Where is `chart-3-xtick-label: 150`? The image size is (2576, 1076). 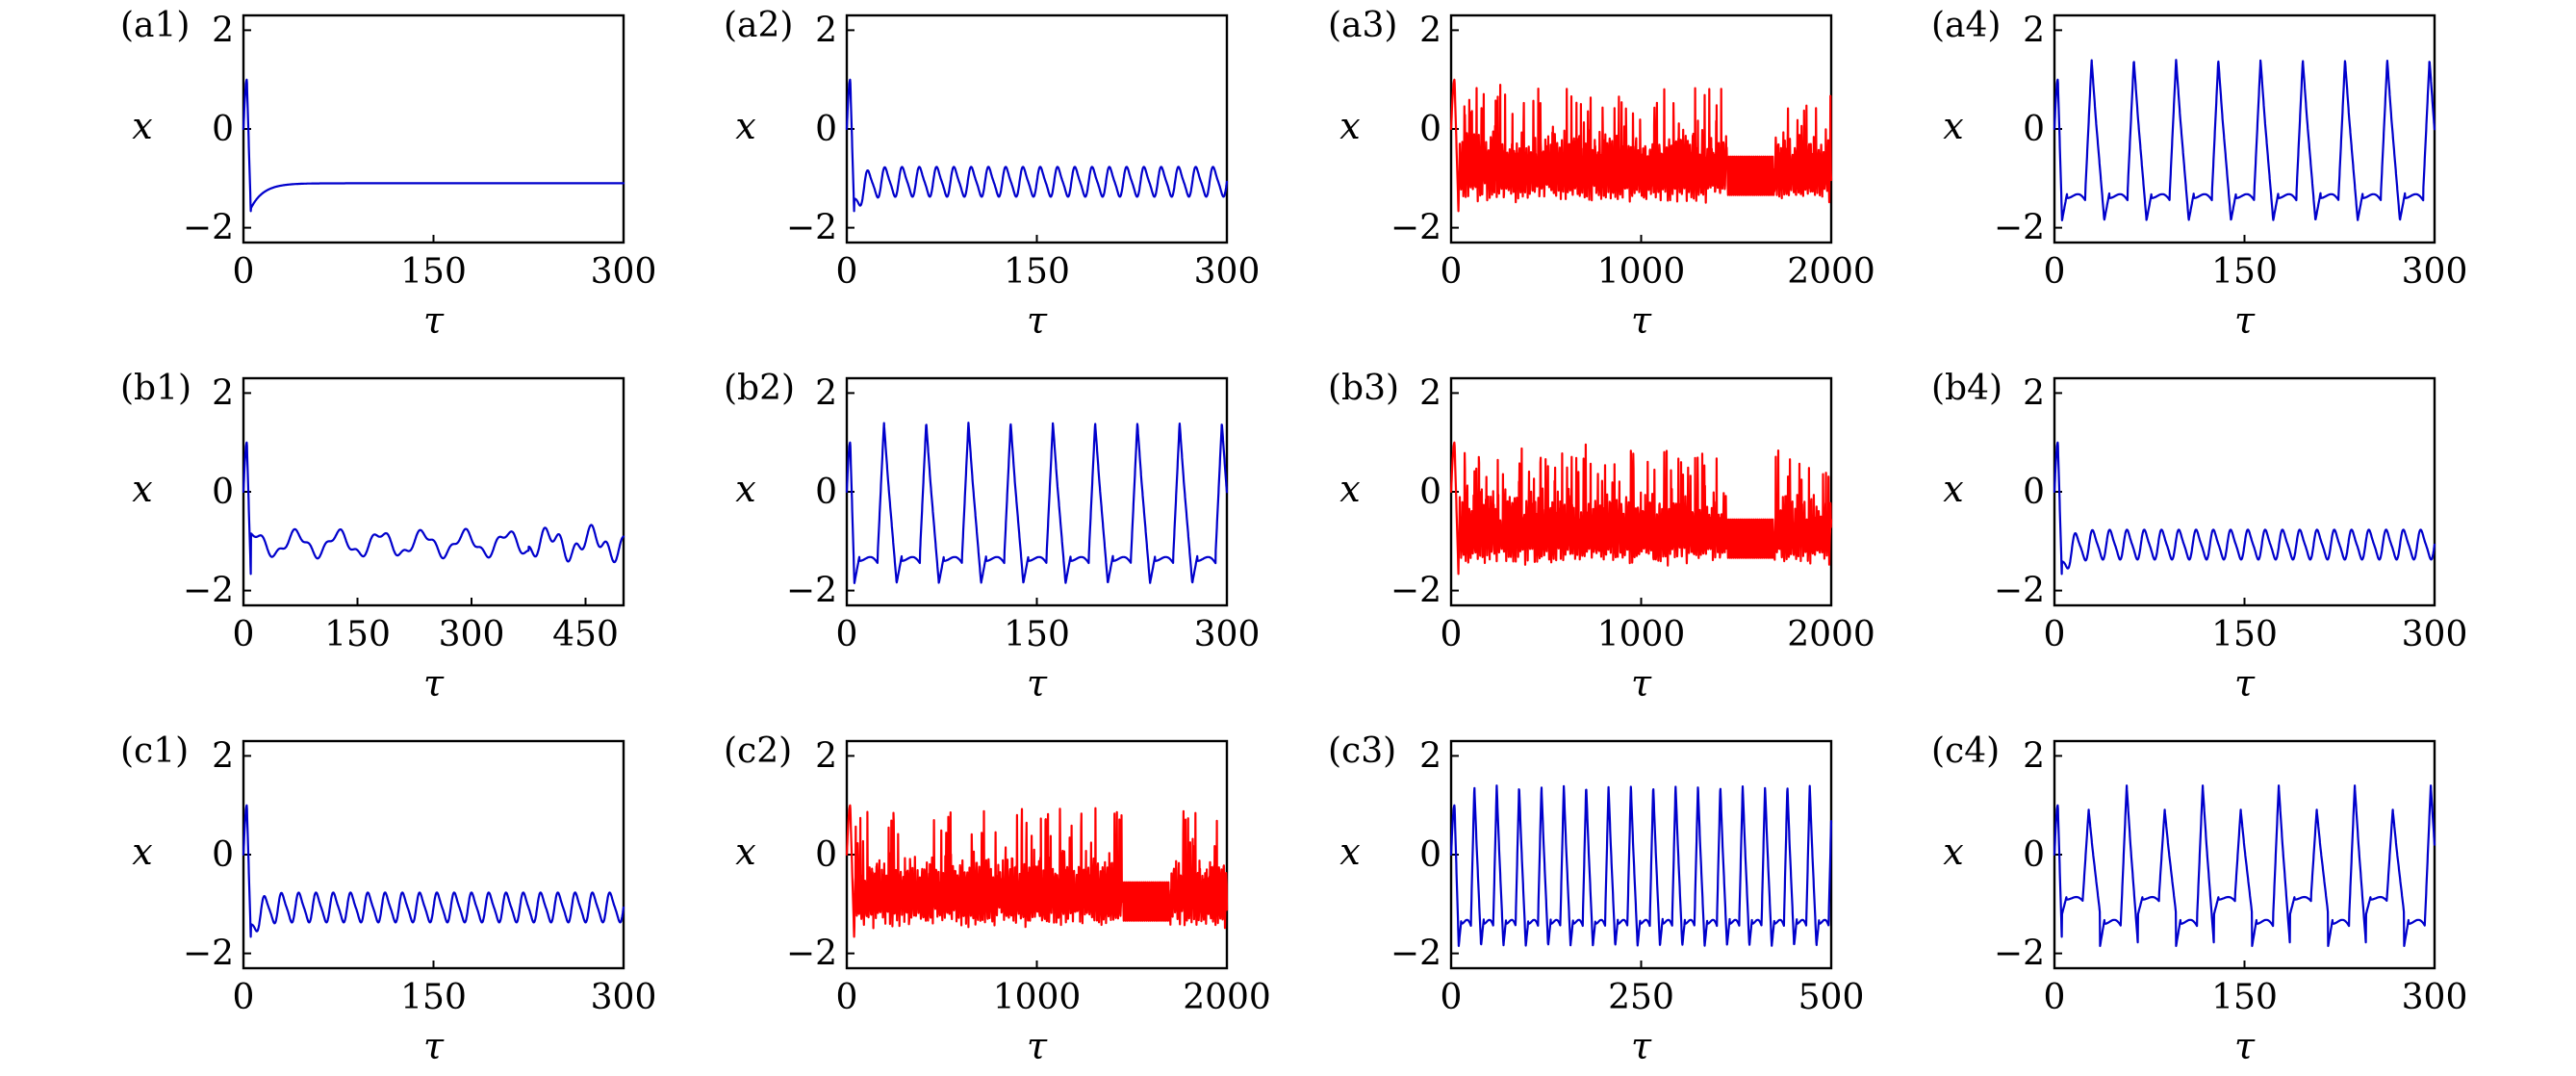
chart-3-xtick-label: 150 is located at coordinates (2244, 272).